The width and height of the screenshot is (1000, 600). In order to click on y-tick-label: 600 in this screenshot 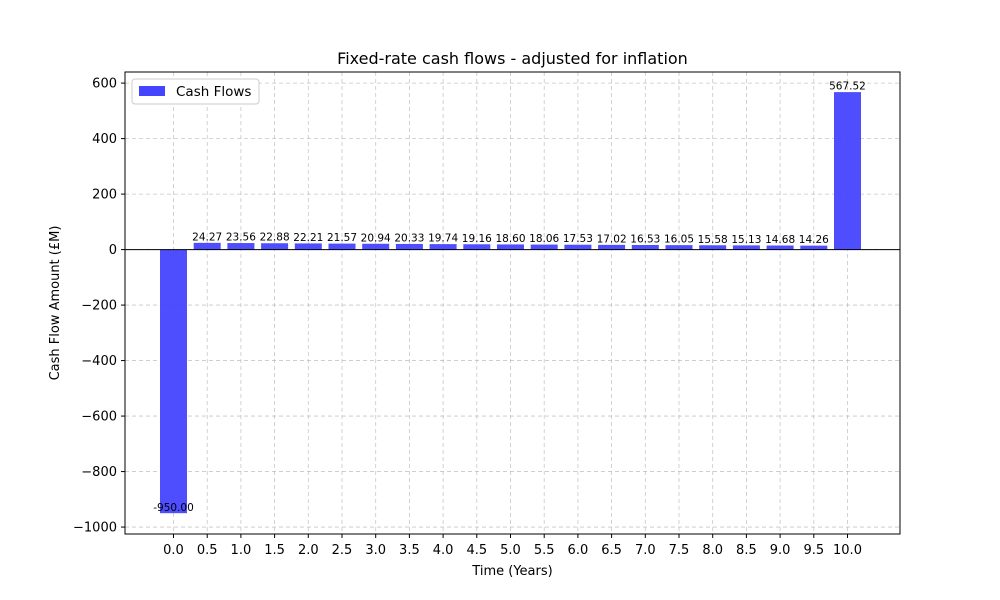, I will do `click(104, 84)`.